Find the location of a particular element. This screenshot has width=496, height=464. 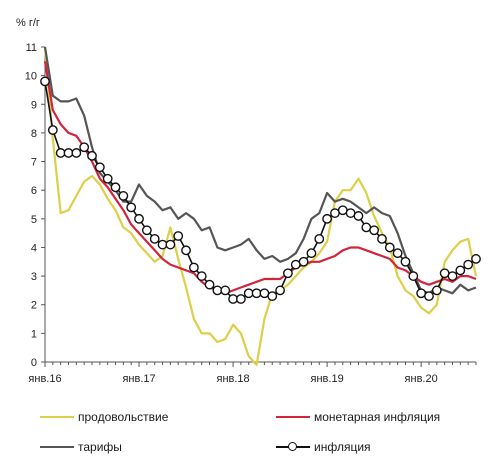

x-tick-label: янв.17 is located at coordinates (138, 379).